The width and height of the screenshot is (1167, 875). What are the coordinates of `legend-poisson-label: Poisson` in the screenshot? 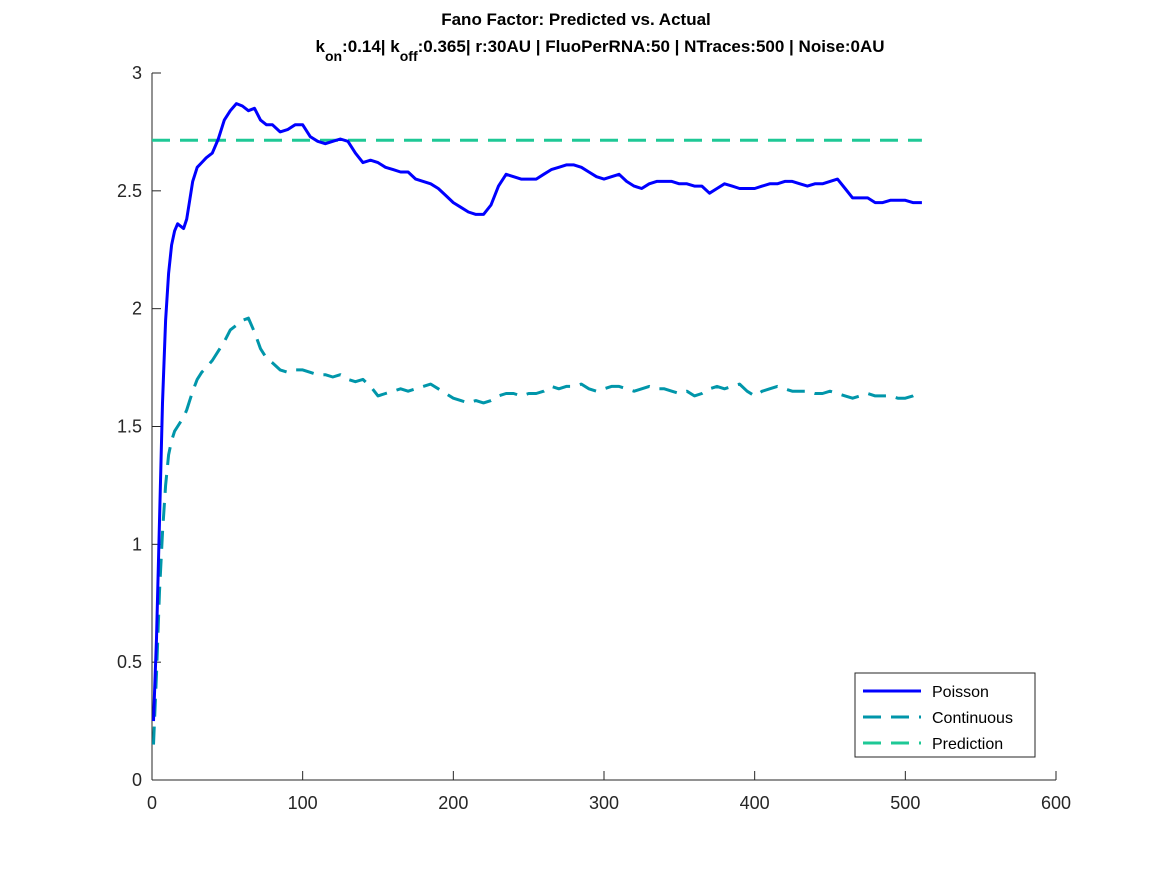 It's located at (960, 692).